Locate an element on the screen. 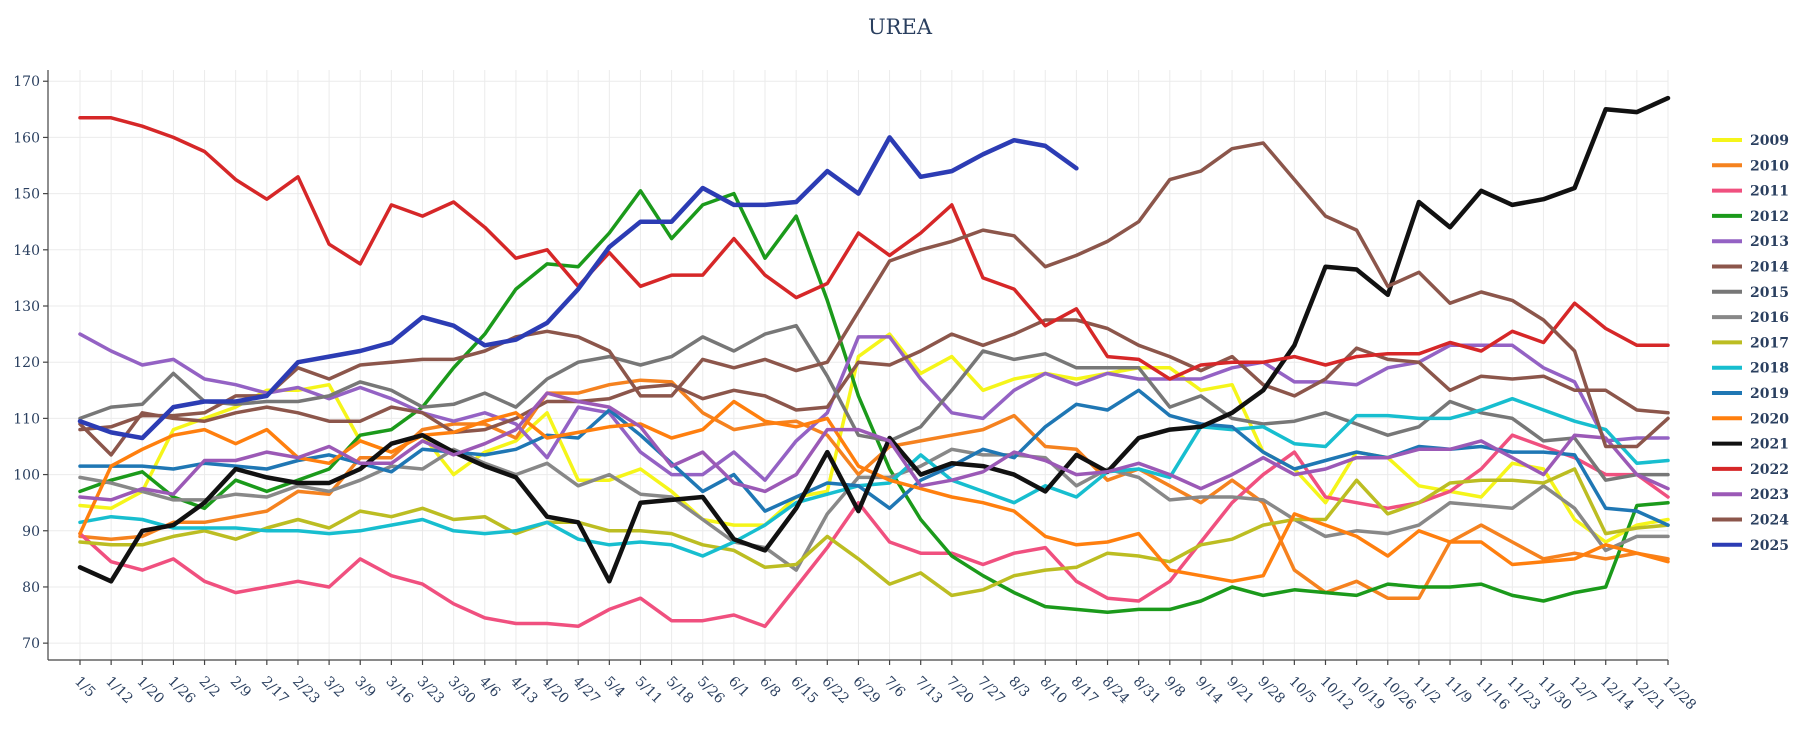 This screenshot has width=1800, height=750. legend-label: 2012 is located at coordinates (1769, 217).